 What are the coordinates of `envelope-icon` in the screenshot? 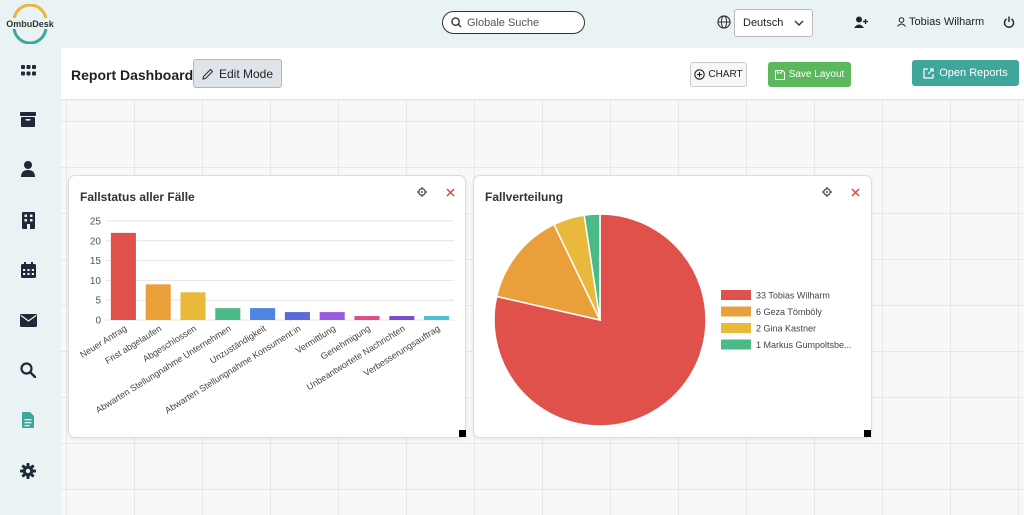 It's located at (28, 320).